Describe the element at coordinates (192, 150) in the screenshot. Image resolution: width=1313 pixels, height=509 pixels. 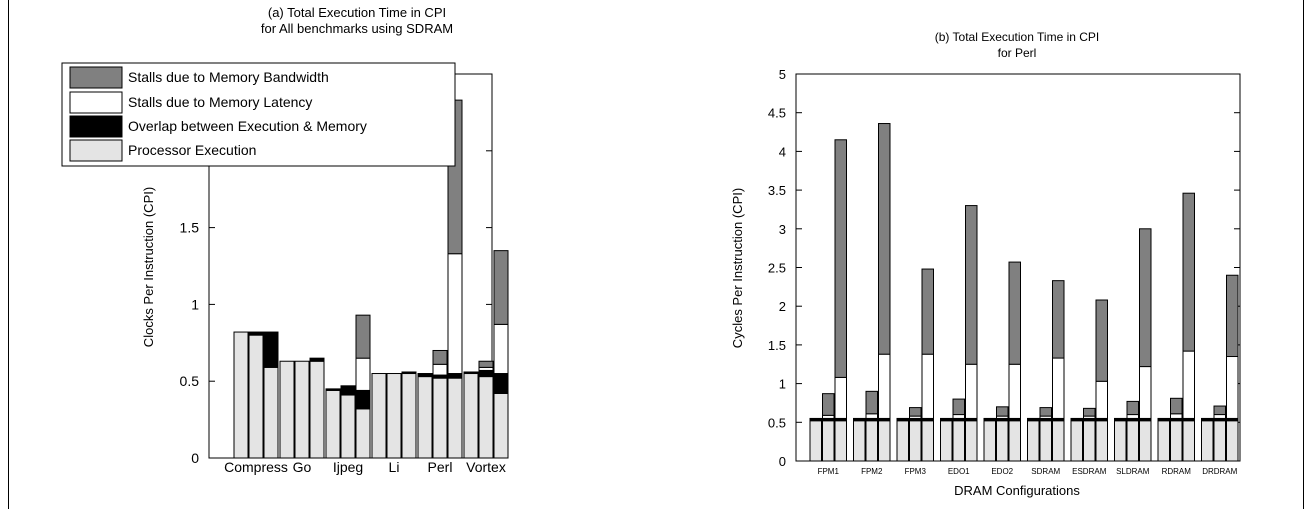
I see `legend-label-execution: Processor Execution` at that location.